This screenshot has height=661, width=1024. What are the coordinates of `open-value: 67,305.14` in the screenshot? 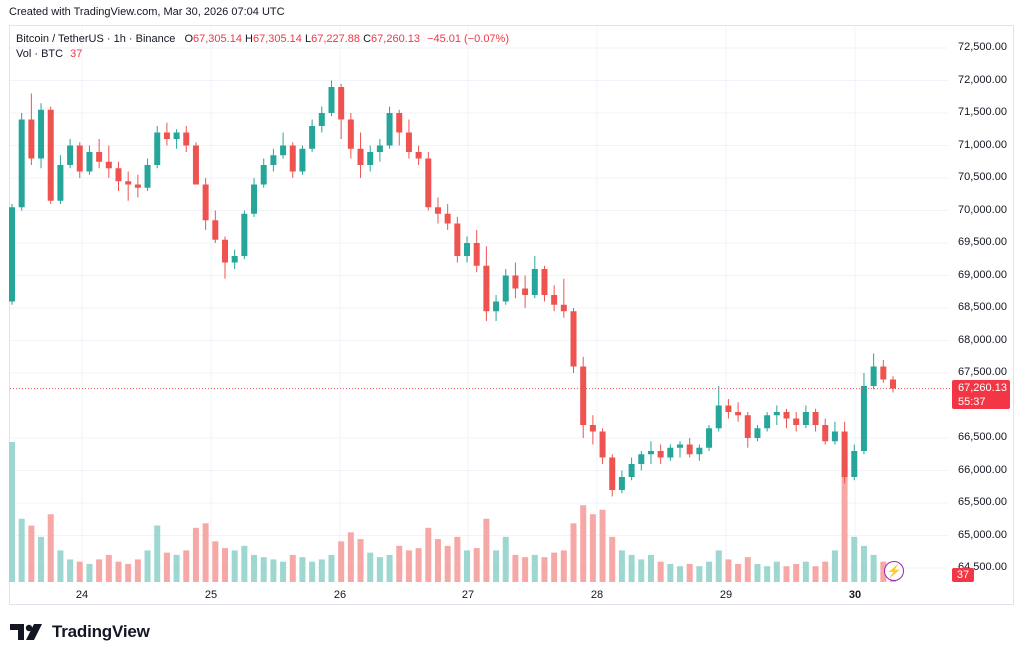 It's located at (217, 39).